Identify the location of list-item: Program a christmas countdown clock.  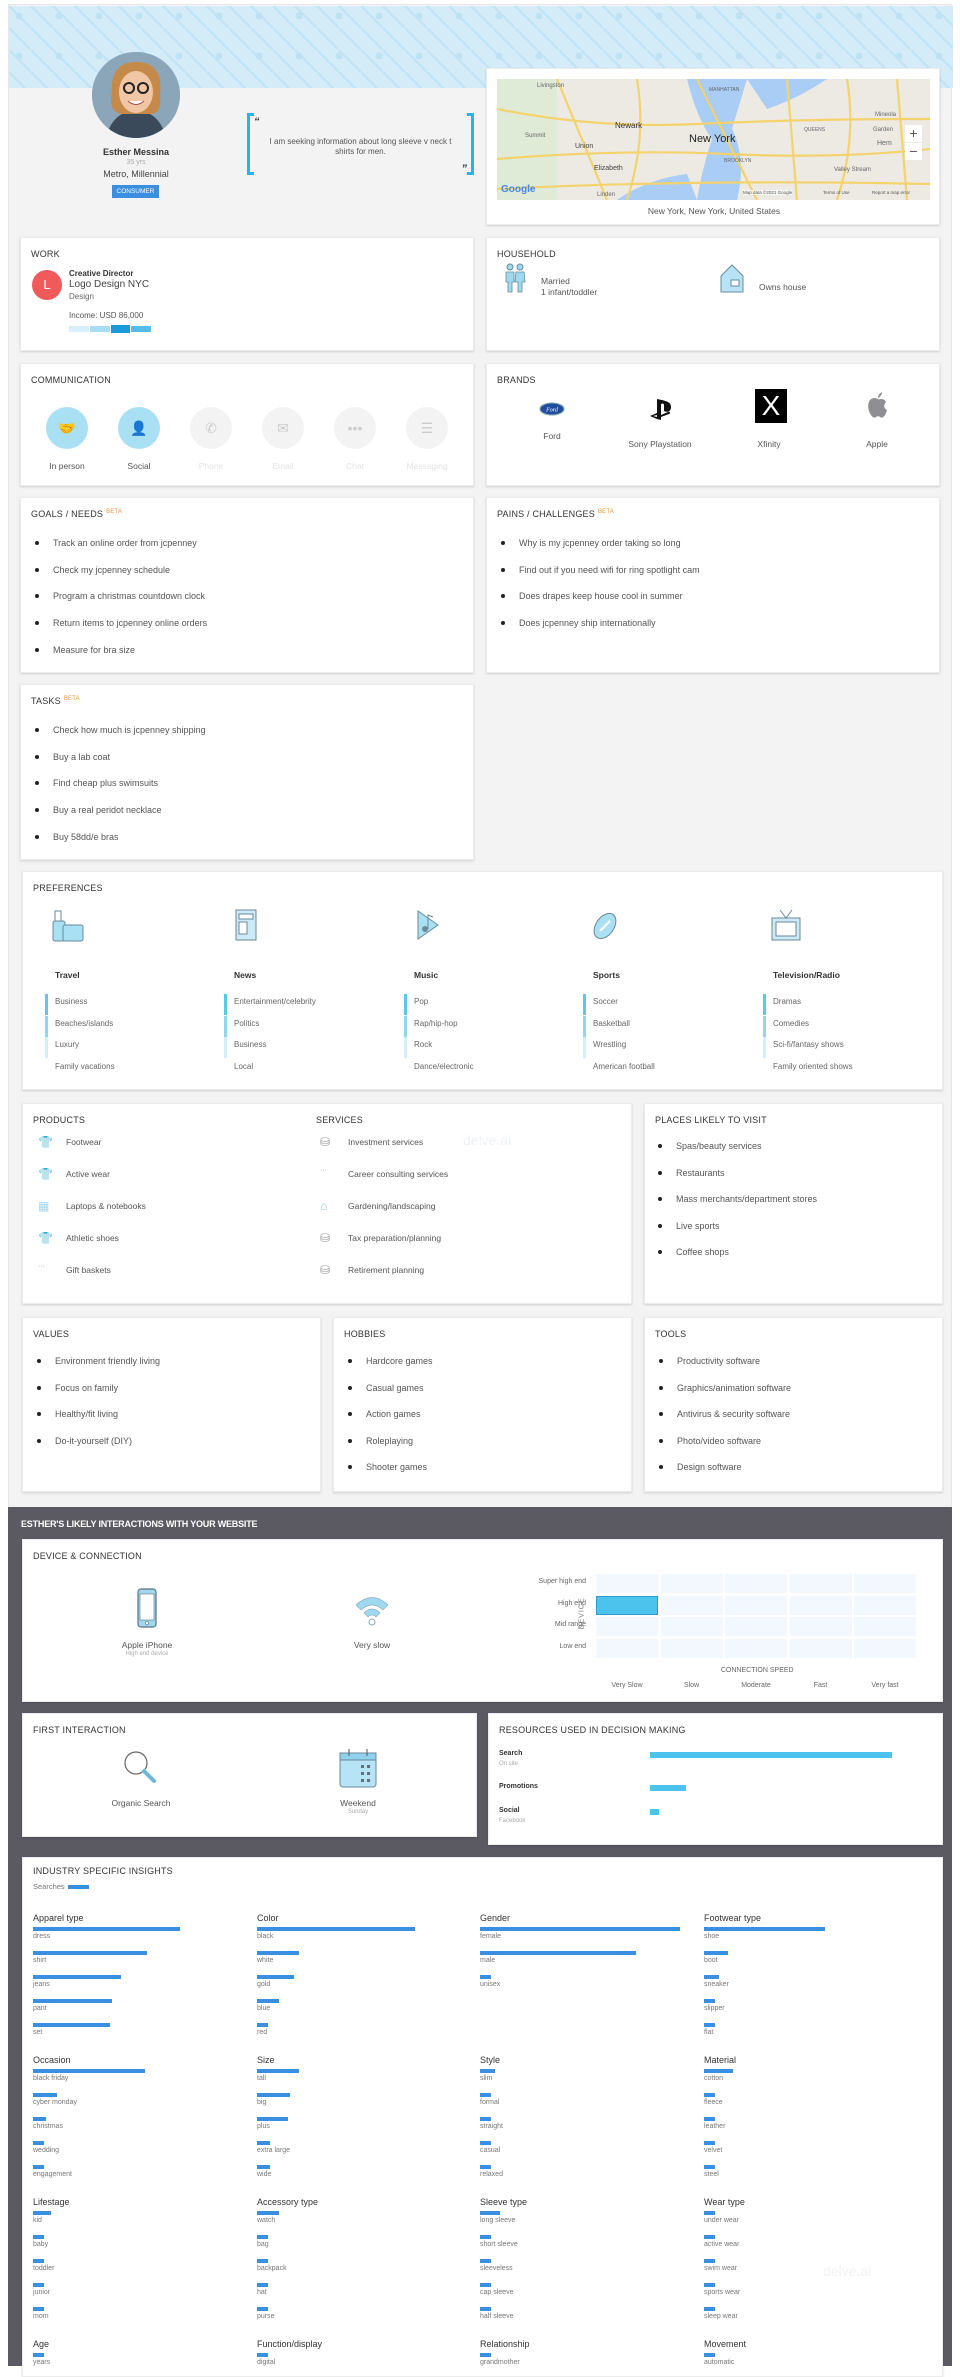
(120, 596).